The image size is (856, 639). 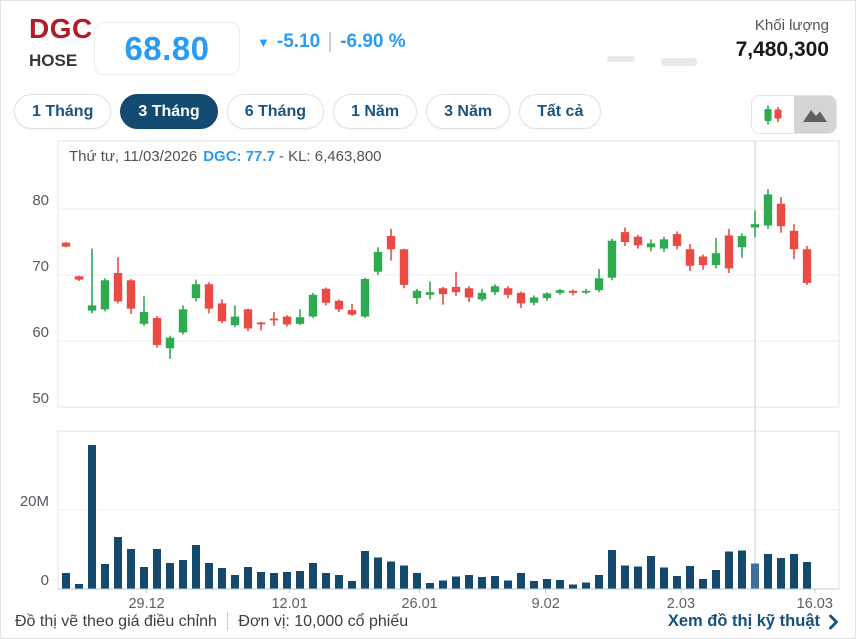 What do you see at coordinates (468, 112) in the screenshot?
I see `time-range-tab-5: 3 Năm` at bounding box center [468, 112].